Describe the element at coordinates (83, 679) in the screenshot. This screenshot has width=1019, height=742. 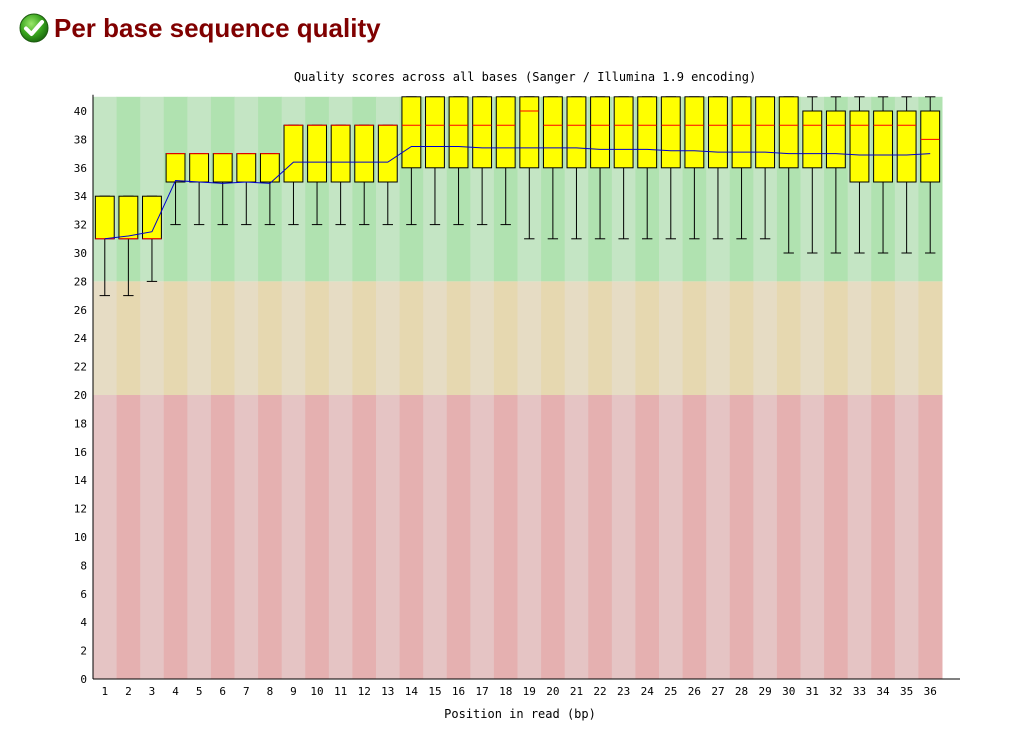
I see `y-tick-label: 0` at that location.